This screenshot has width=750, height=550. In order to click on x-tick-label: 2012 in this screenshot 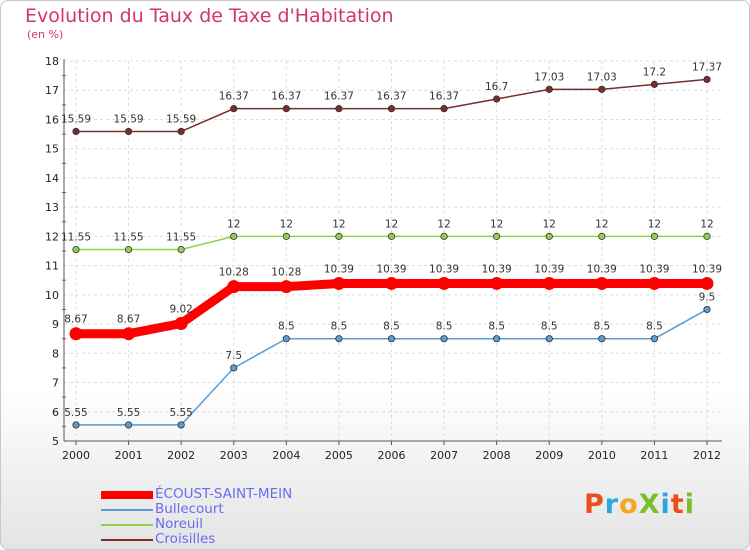, I will do `click(707, 455)`.